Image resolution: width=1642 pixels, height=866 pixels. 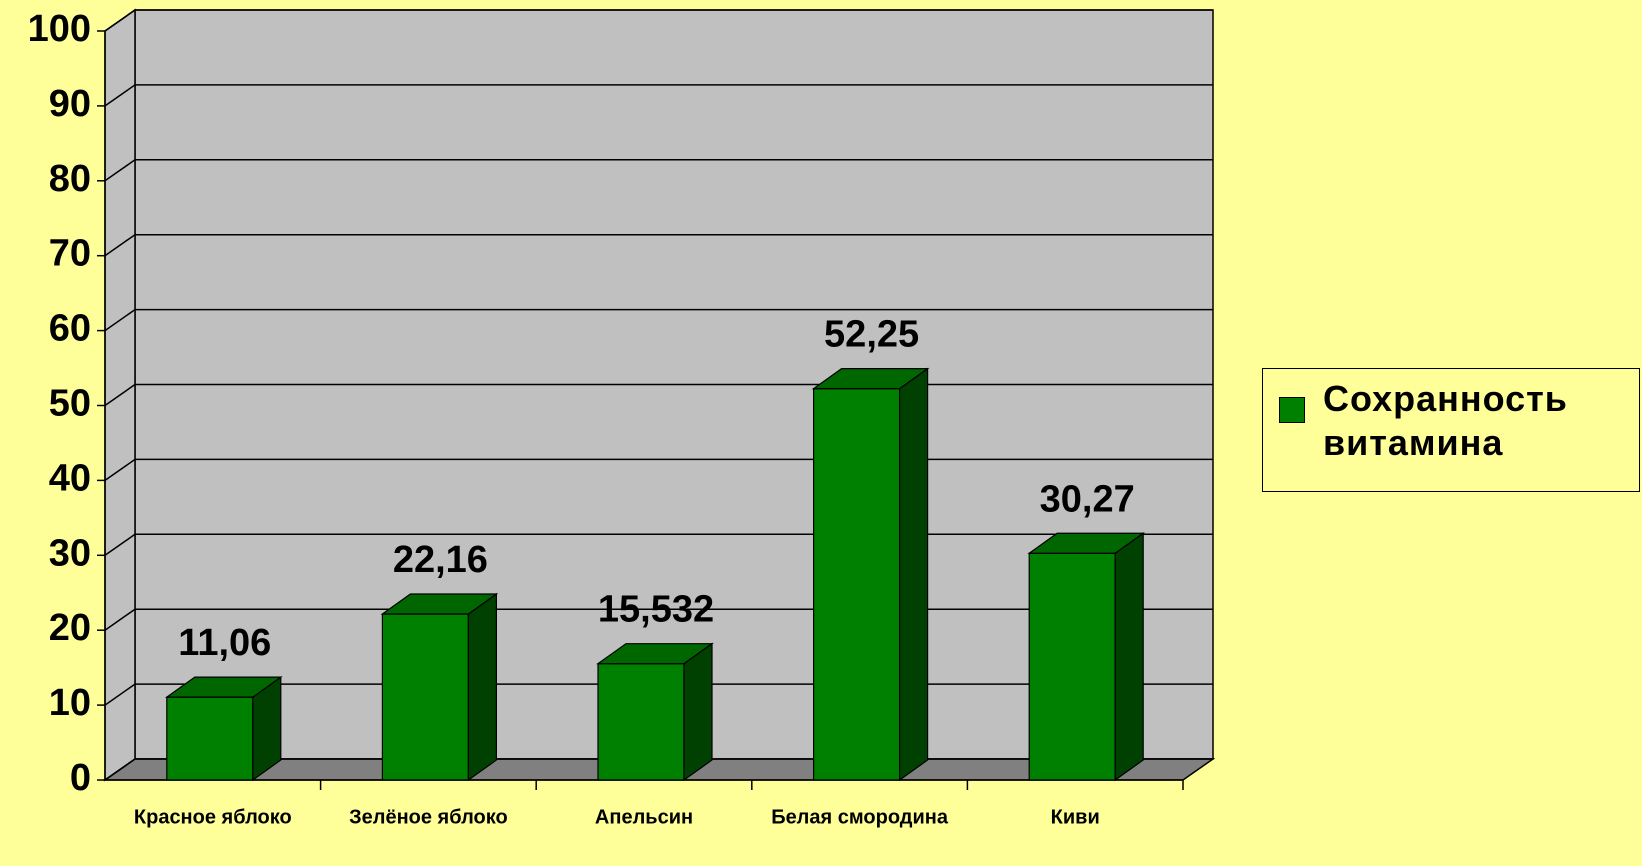 I want to click on y-tick-label: 90, so click(x=70, y=104).